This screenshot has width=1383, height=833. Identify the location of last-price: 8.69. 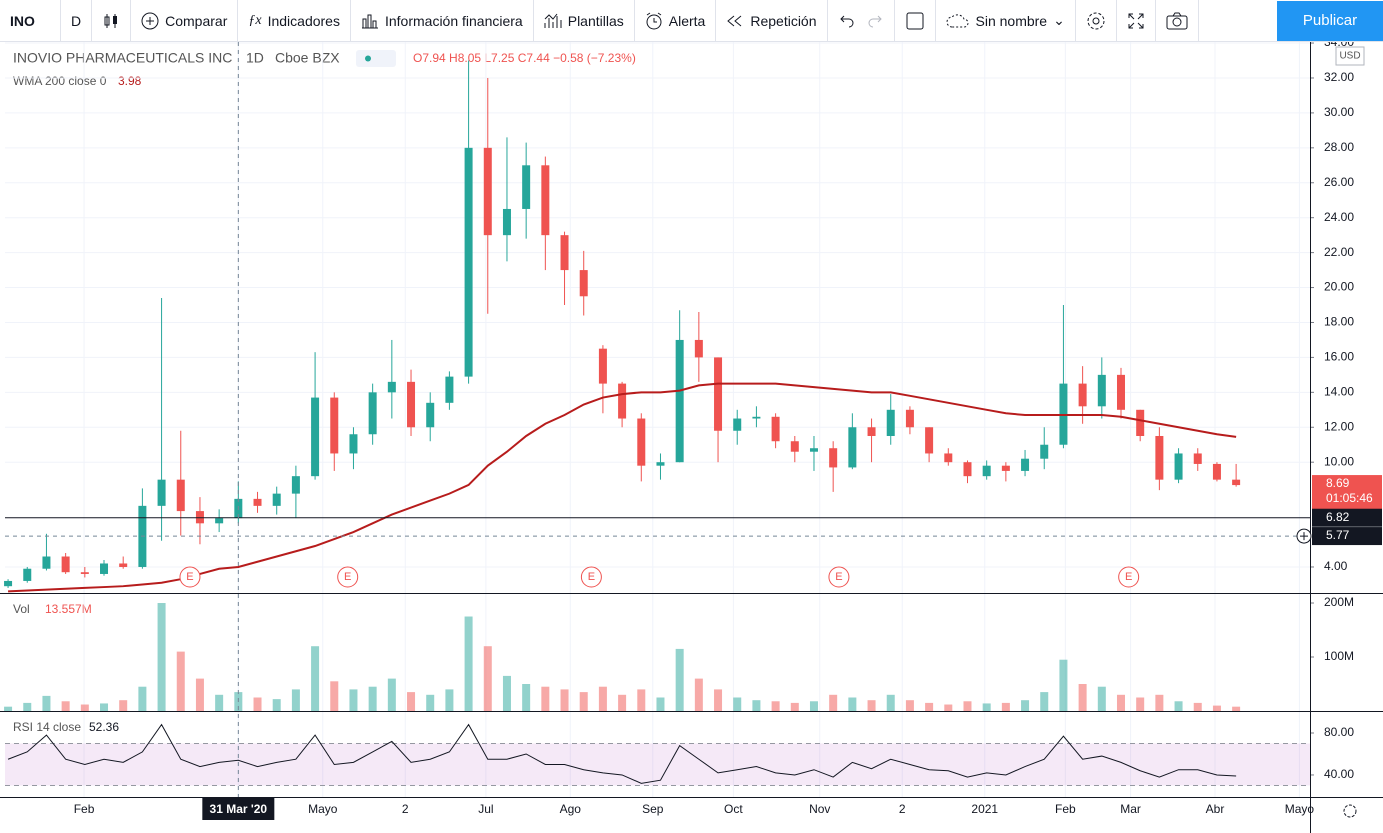
(1338, 483).